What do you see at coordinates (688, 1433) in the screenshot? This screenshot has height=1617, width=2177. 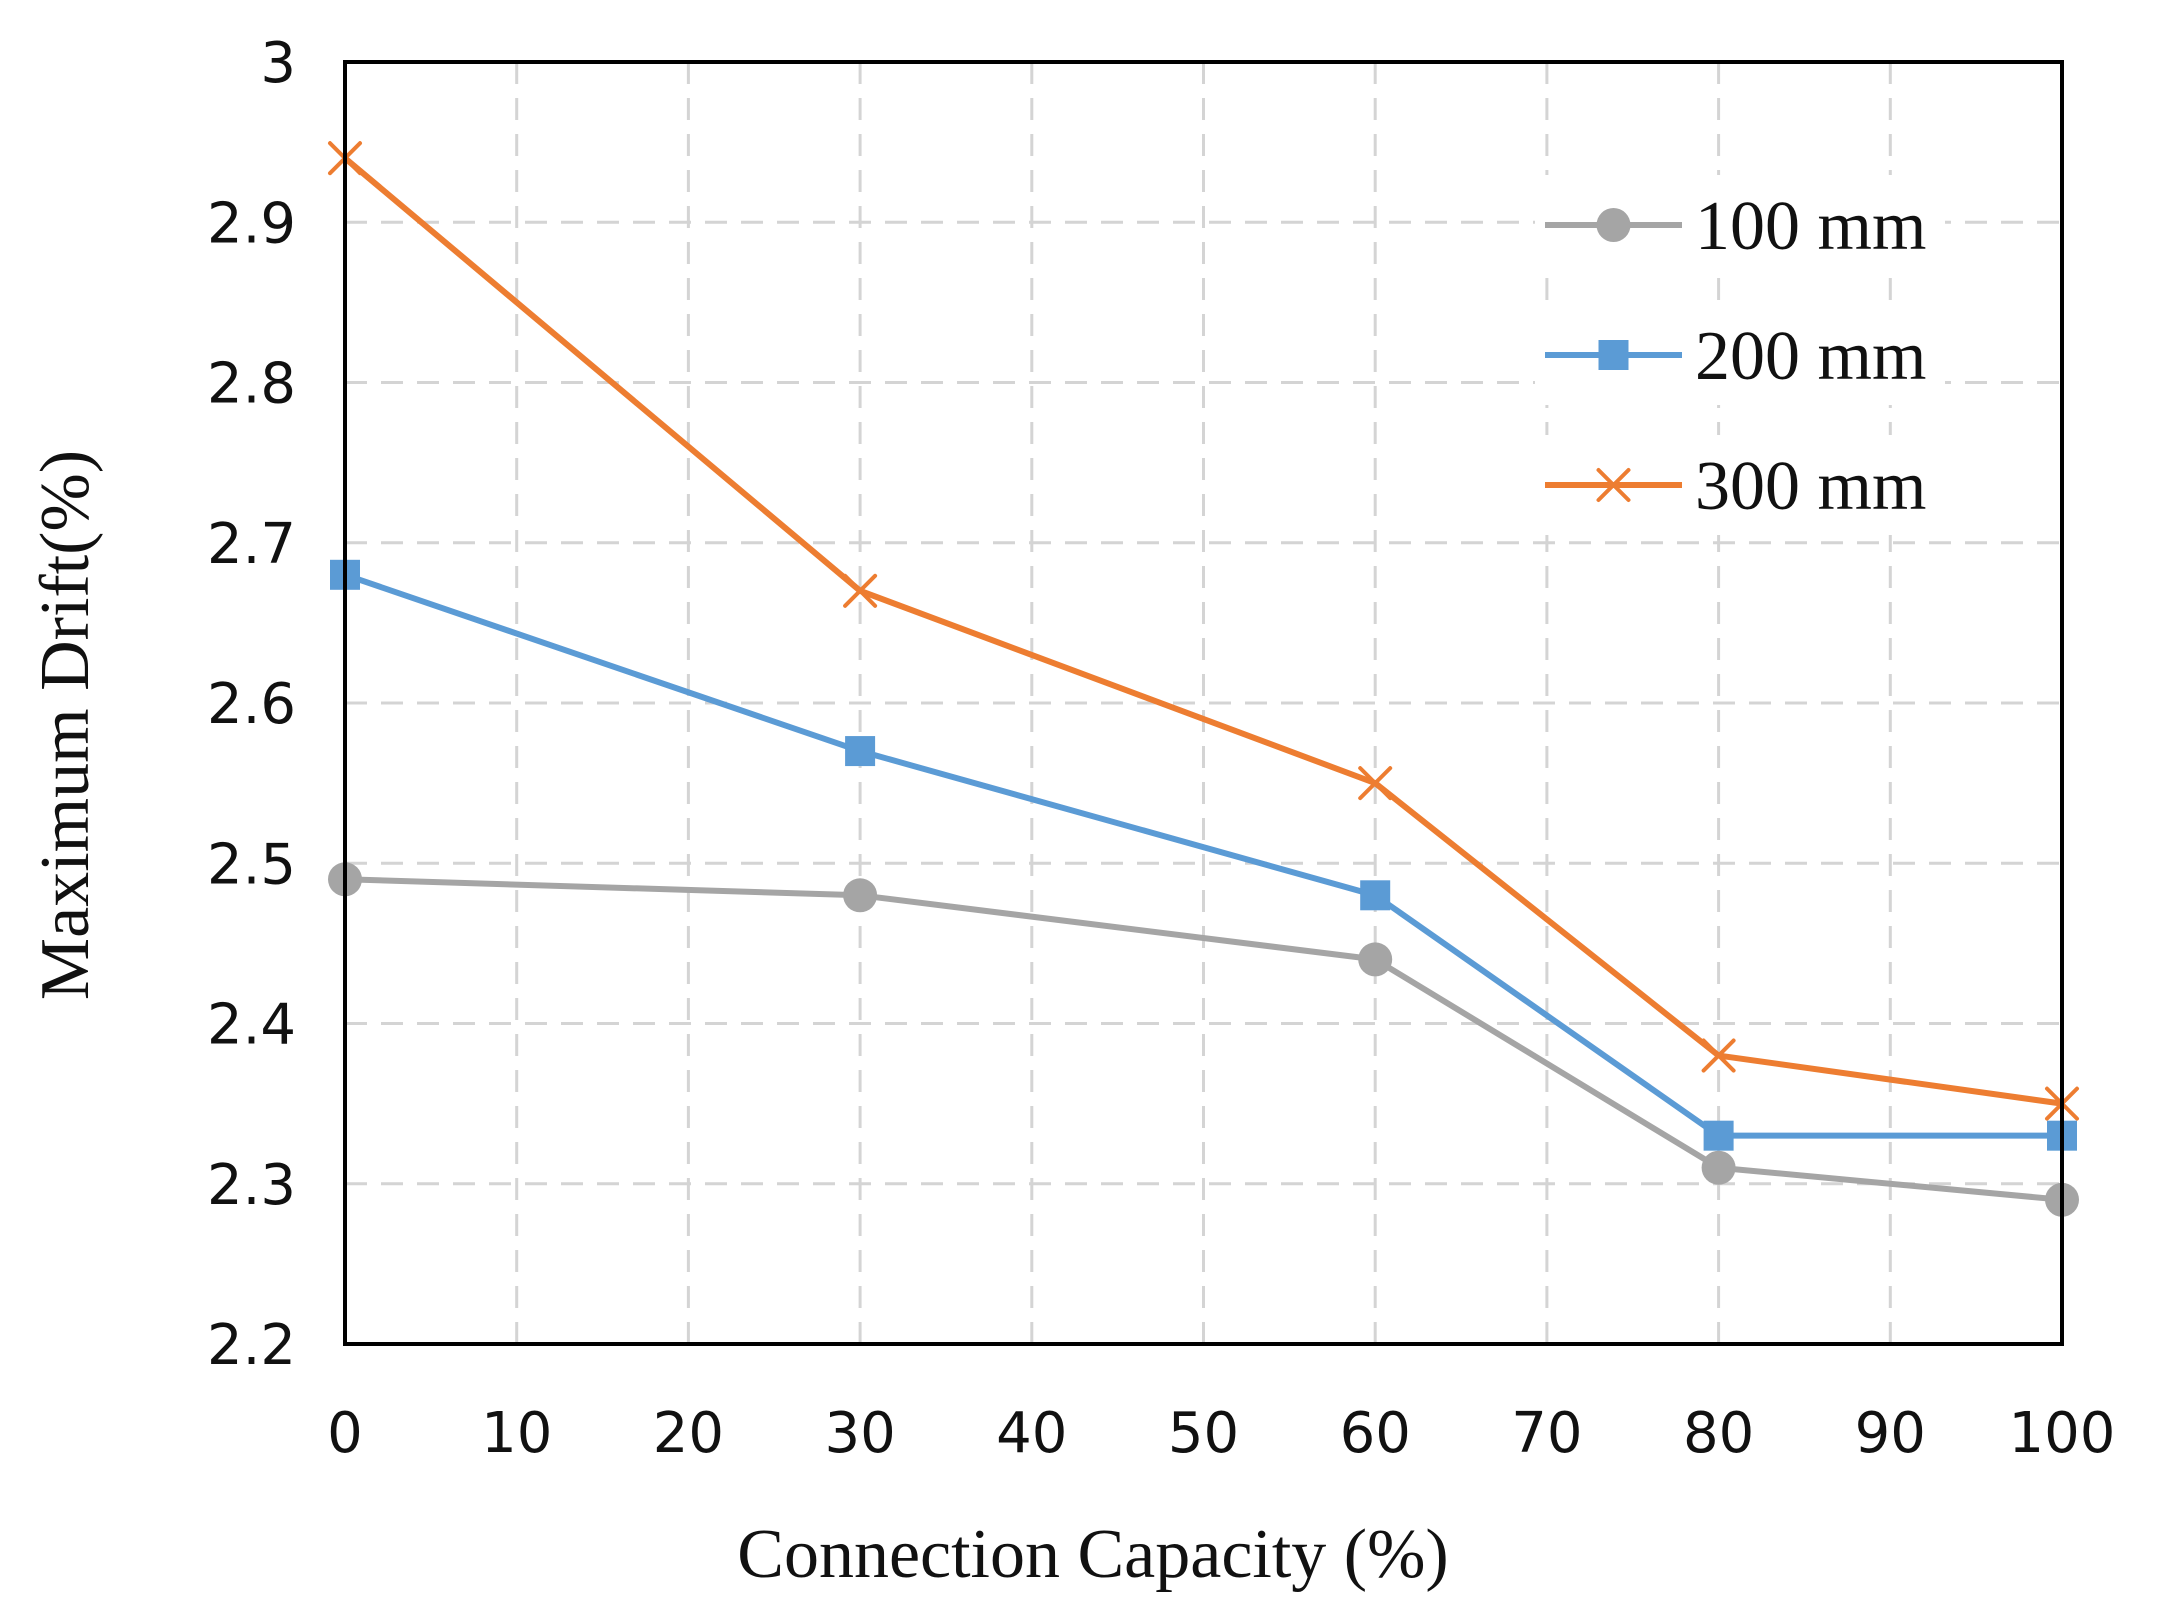 I see `x-tick-label: 20` at bounding box center [688, 1433].